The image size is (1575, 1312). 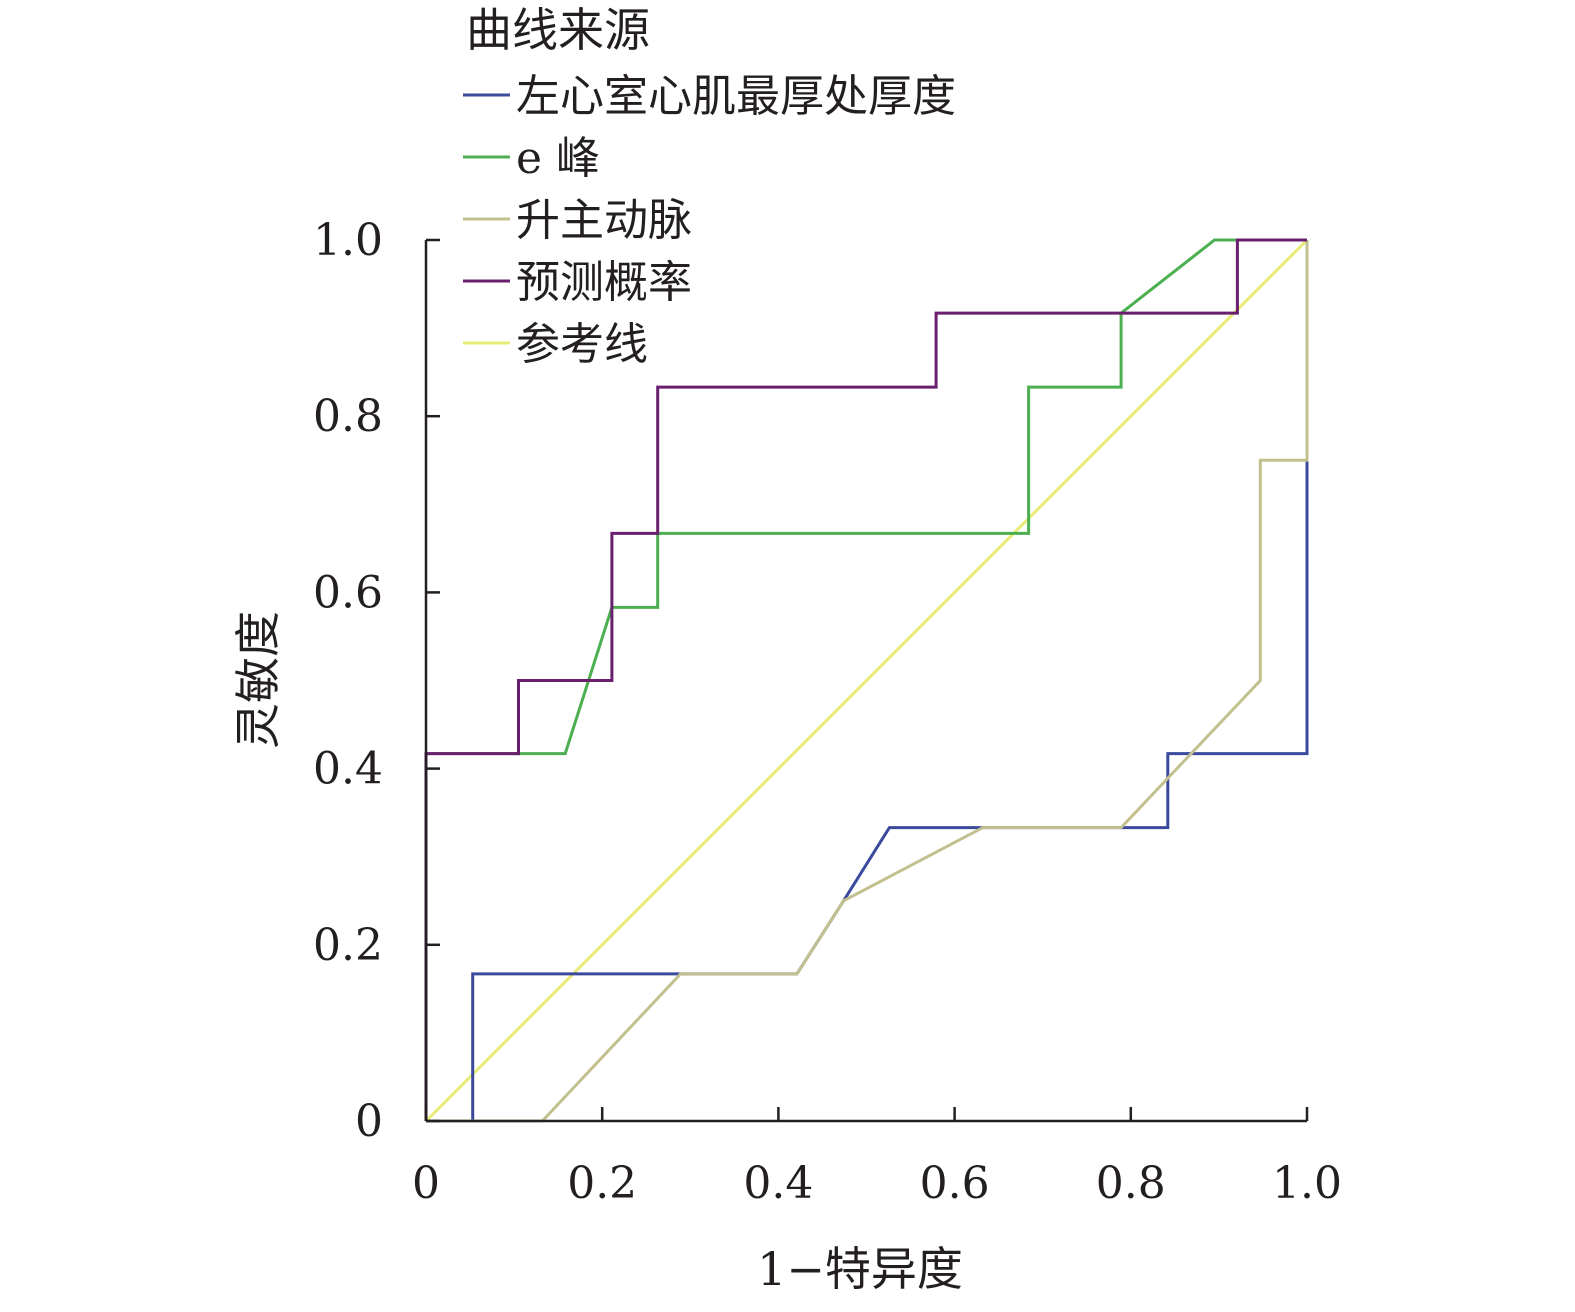 I want to click on y-tick-label: 0.2, so click(x=348, y=945).